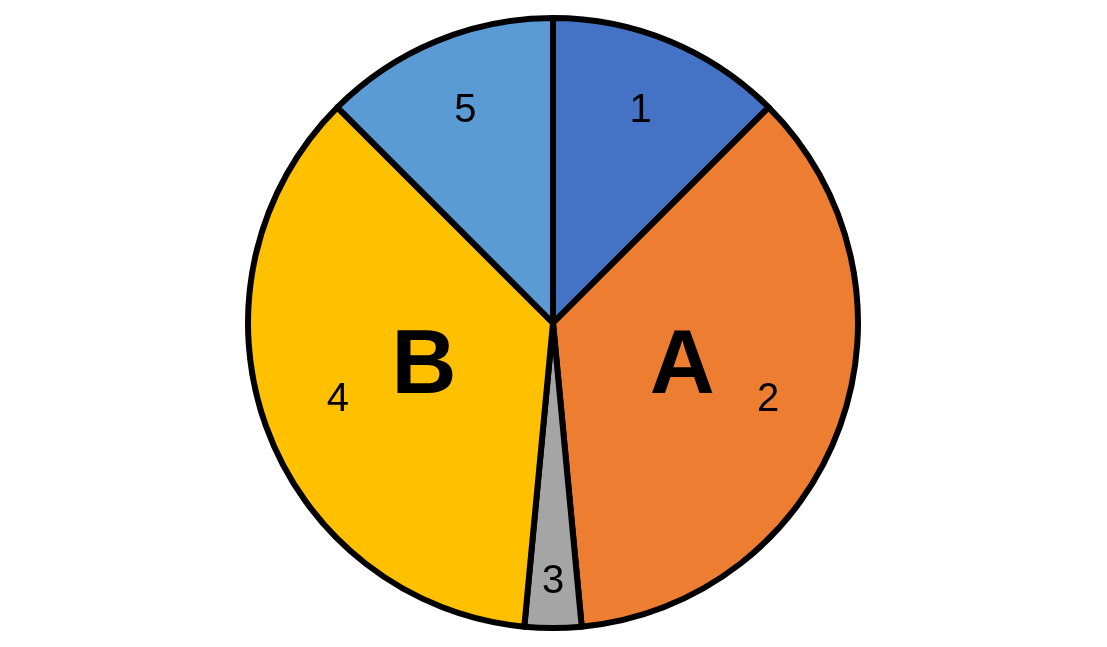 The image size is (1107, 647). Describe the element at coordinates (424, 362) in the screenshot. I see `text: B` at that location.